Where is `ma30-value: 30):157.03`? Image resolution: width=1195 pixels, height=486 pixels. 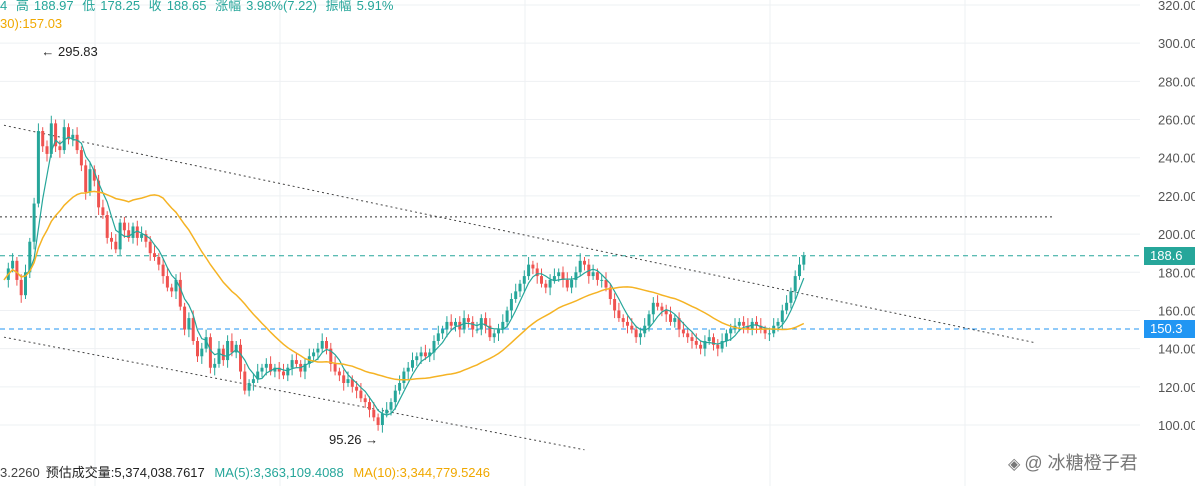 ma30-value: 30):157.03 is located at coordinates (31, 23).